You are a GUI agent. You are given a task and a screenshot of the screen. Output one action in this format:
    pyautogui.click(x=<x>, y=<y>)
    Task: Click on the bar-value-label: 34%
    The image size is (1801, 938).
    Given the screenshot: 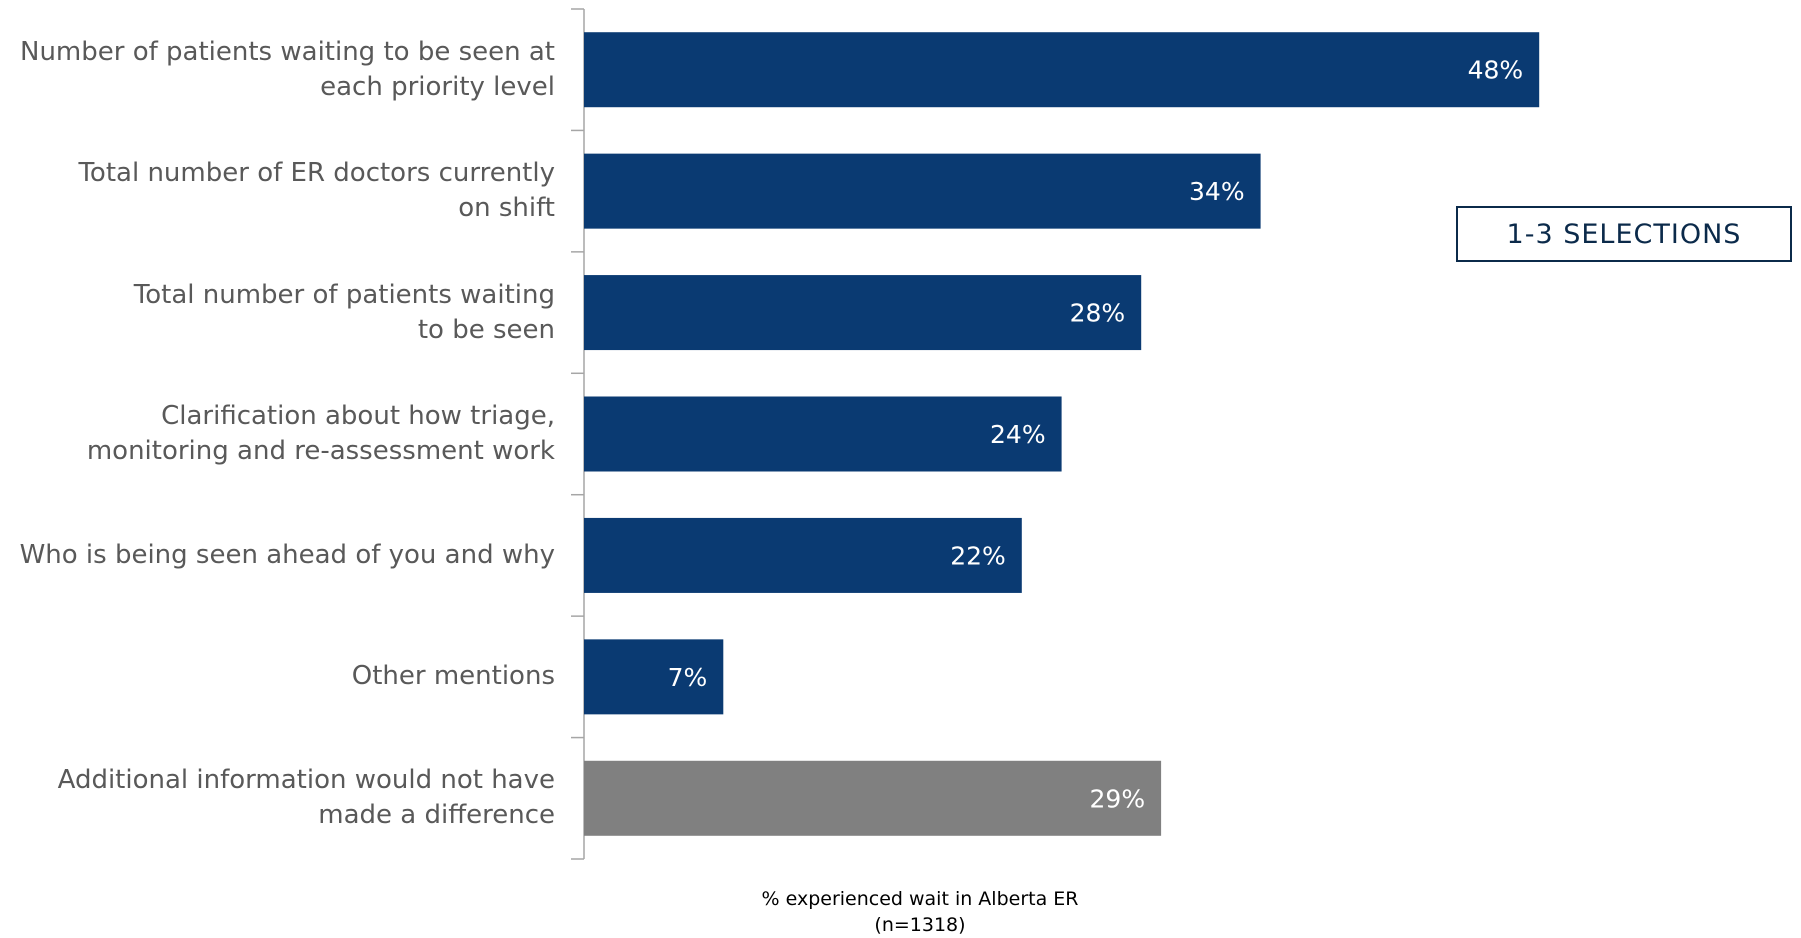 What is the action you would take?
    pyautogui.click(x=1217, y=191)
    